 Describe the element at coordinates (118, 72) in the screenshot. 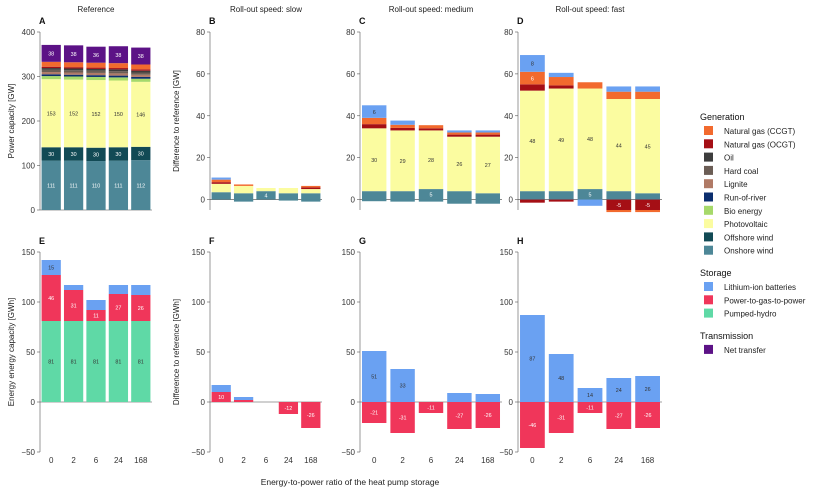

I see `bar-A-3-hard-coal` at that location.